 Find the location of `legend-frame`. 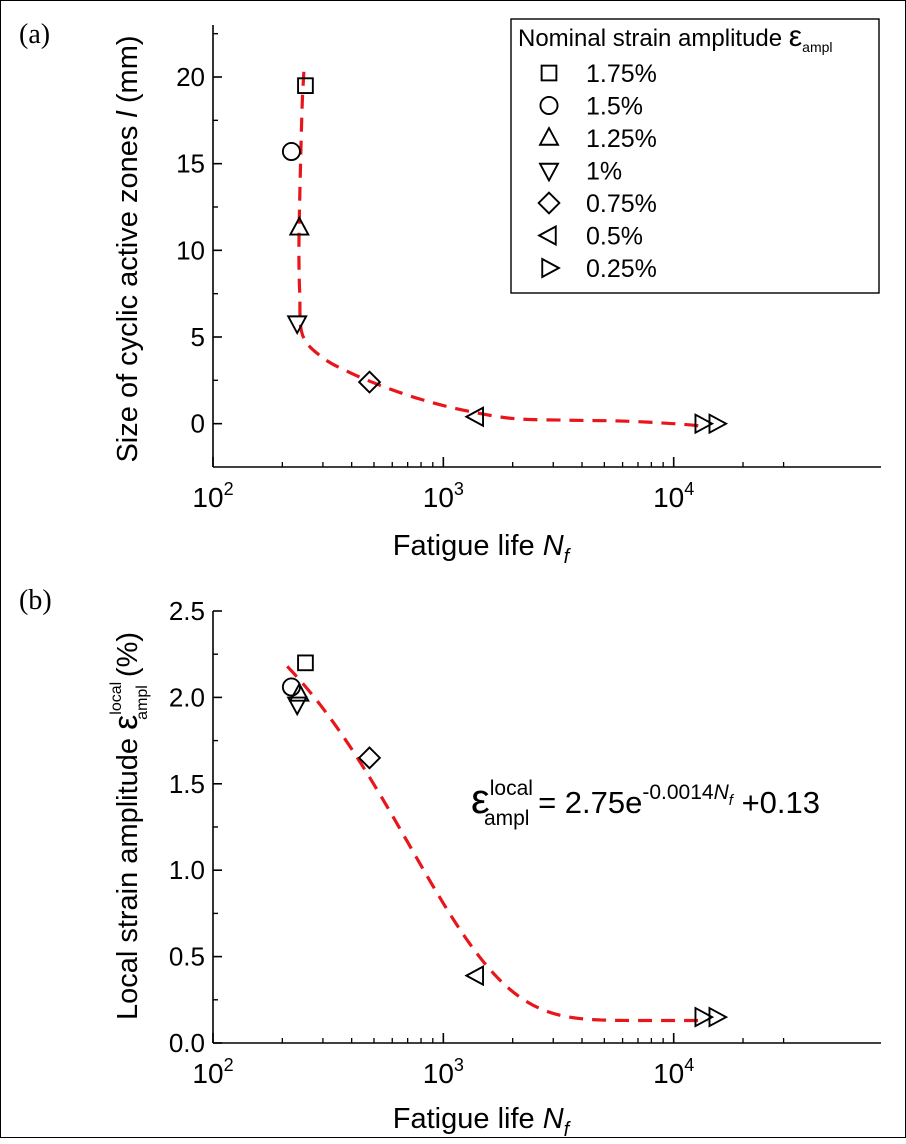

legend-frame is located at coordinates (695, 156).